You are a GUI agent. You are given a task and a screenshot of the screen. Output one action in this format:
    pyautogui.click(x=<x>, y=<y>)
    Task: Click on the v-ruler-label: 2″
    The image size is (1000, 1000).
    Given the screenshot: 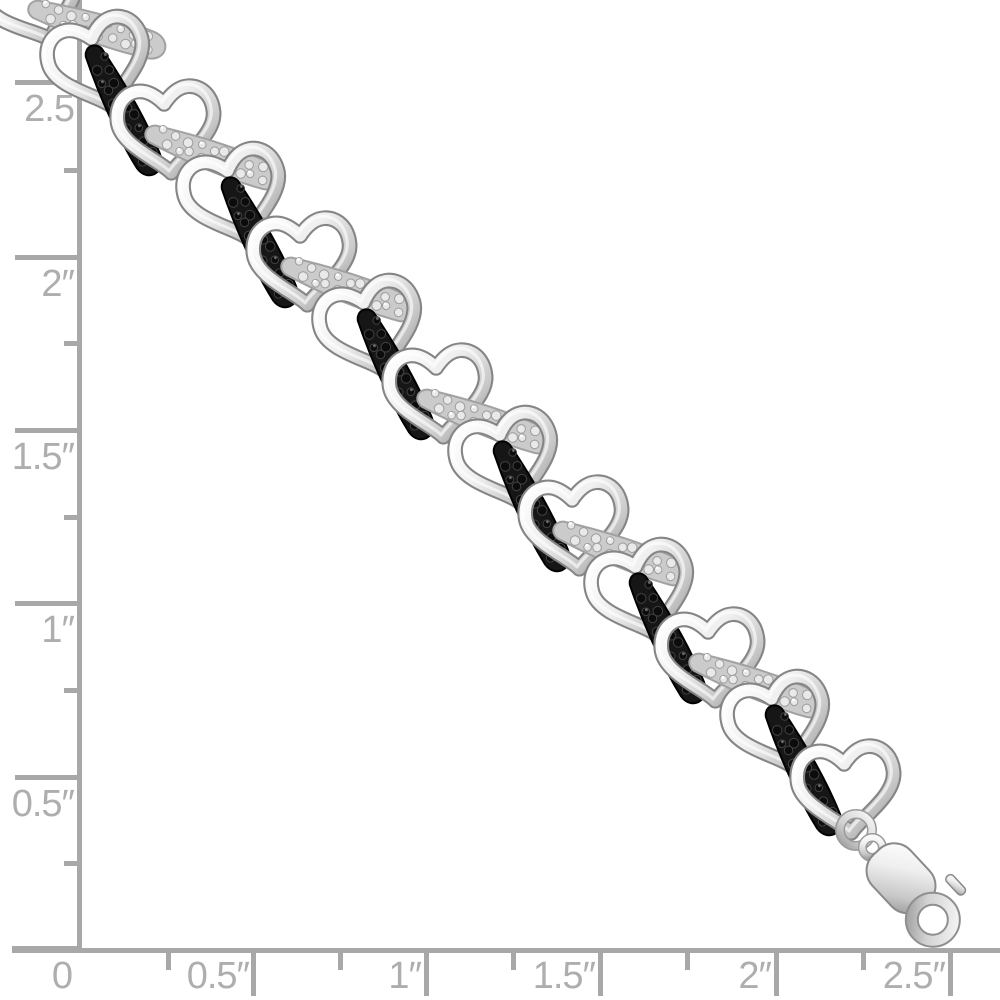 What is the action you would take?
    pyautogui.click(x=58, y=284)
    